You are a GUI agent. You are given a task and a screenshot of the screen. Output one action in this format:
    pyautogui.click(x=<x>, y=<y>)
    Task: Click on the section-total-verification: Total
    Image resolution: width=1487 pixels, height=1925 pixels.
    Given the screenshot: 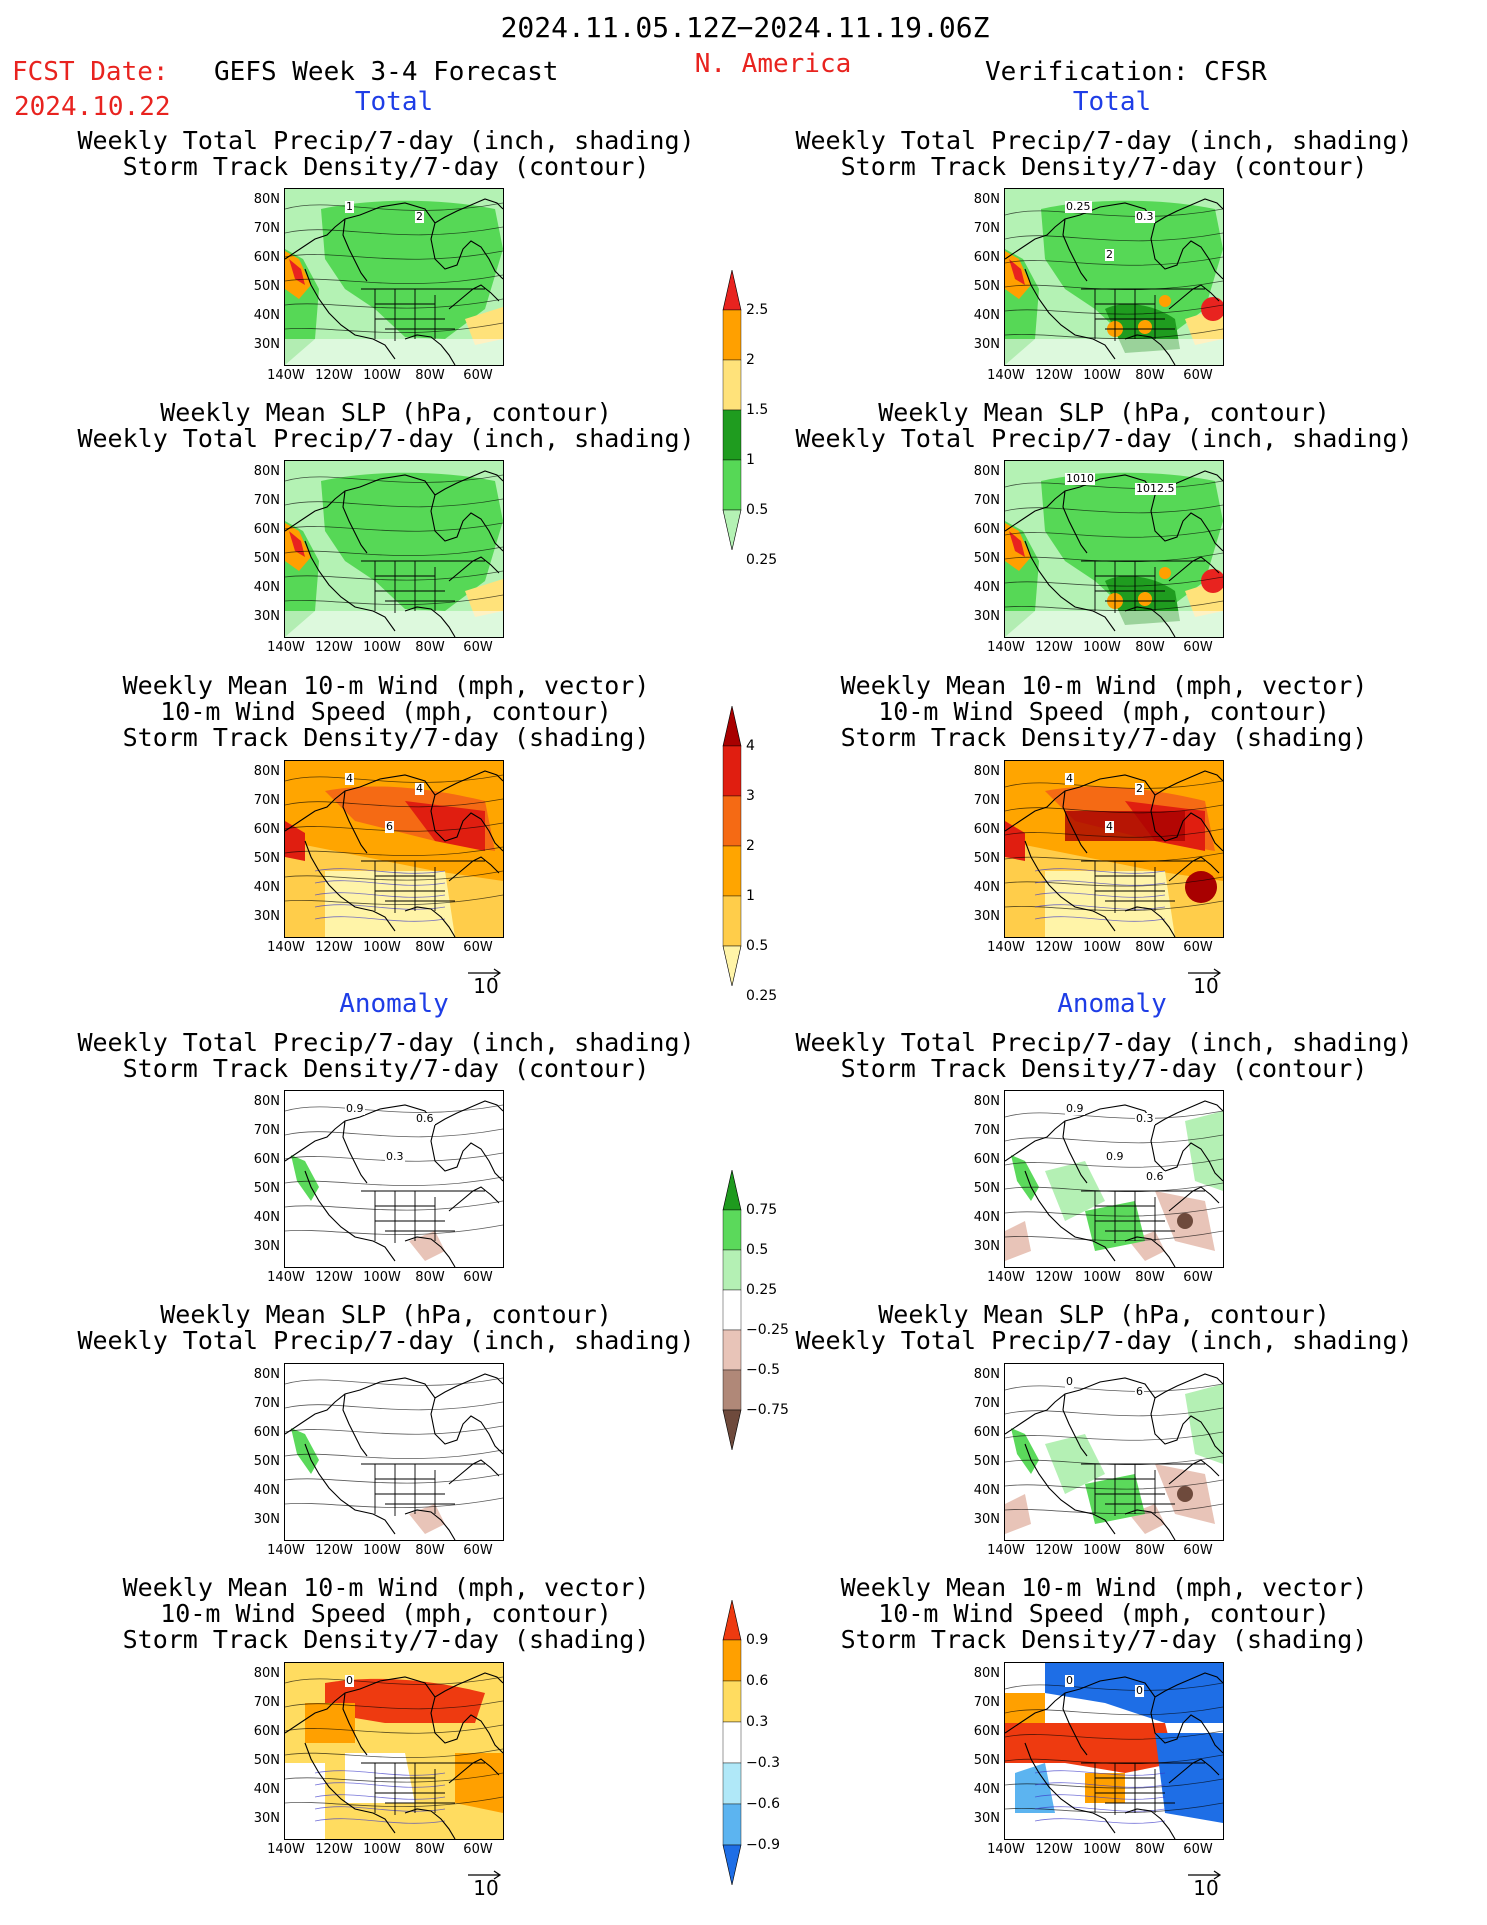 What is the action you would take?
    pyautogui.click(x=1112, y=102)
    